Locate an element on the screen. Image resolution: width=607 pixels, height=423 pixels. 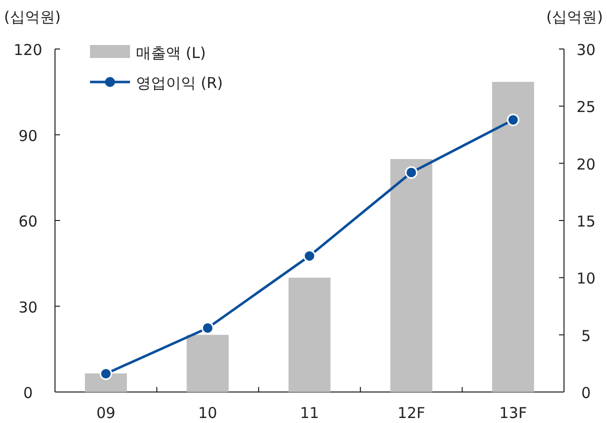
y2-tick-label: 10 is located at coordinates (586, 279).